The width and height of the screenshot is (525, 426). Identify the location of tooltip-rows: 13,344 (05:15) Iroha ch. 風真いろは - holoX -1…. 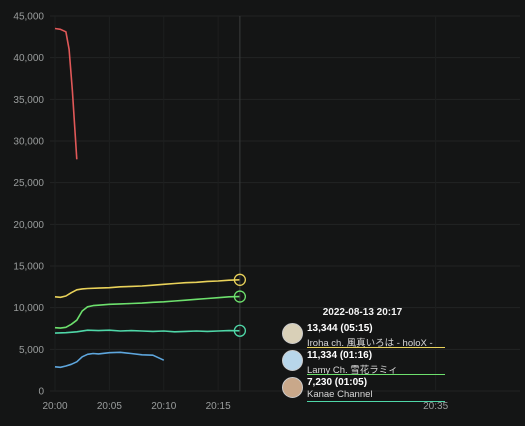
(362, 362).